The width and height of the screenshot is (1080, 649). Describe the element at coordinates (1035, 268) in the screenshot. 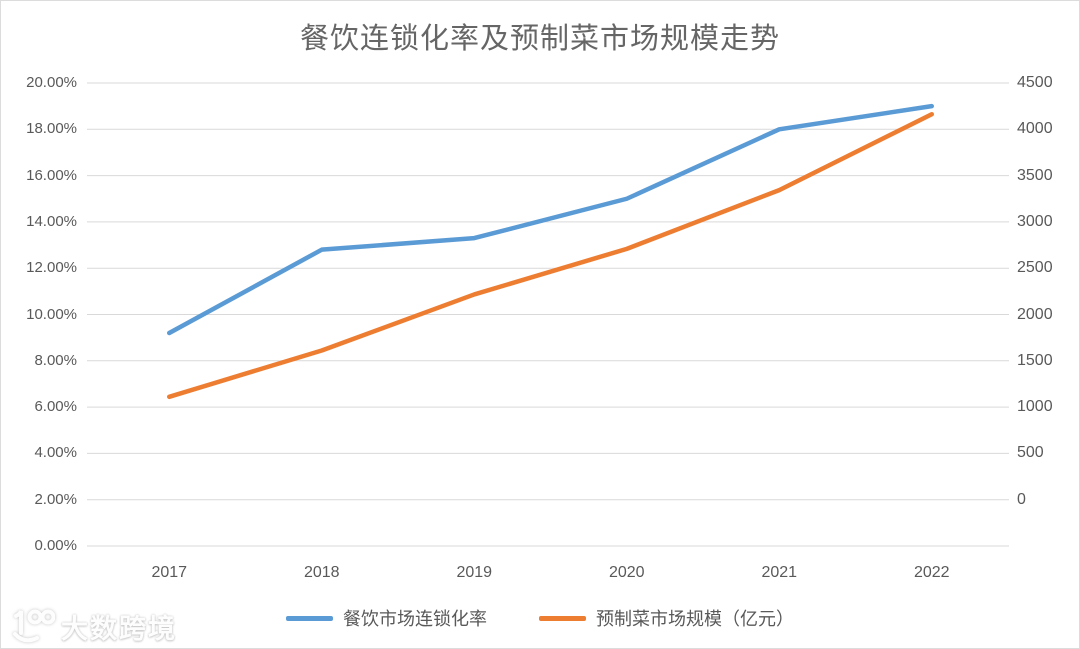

I see `right-axis-tick: 2500` at that location.